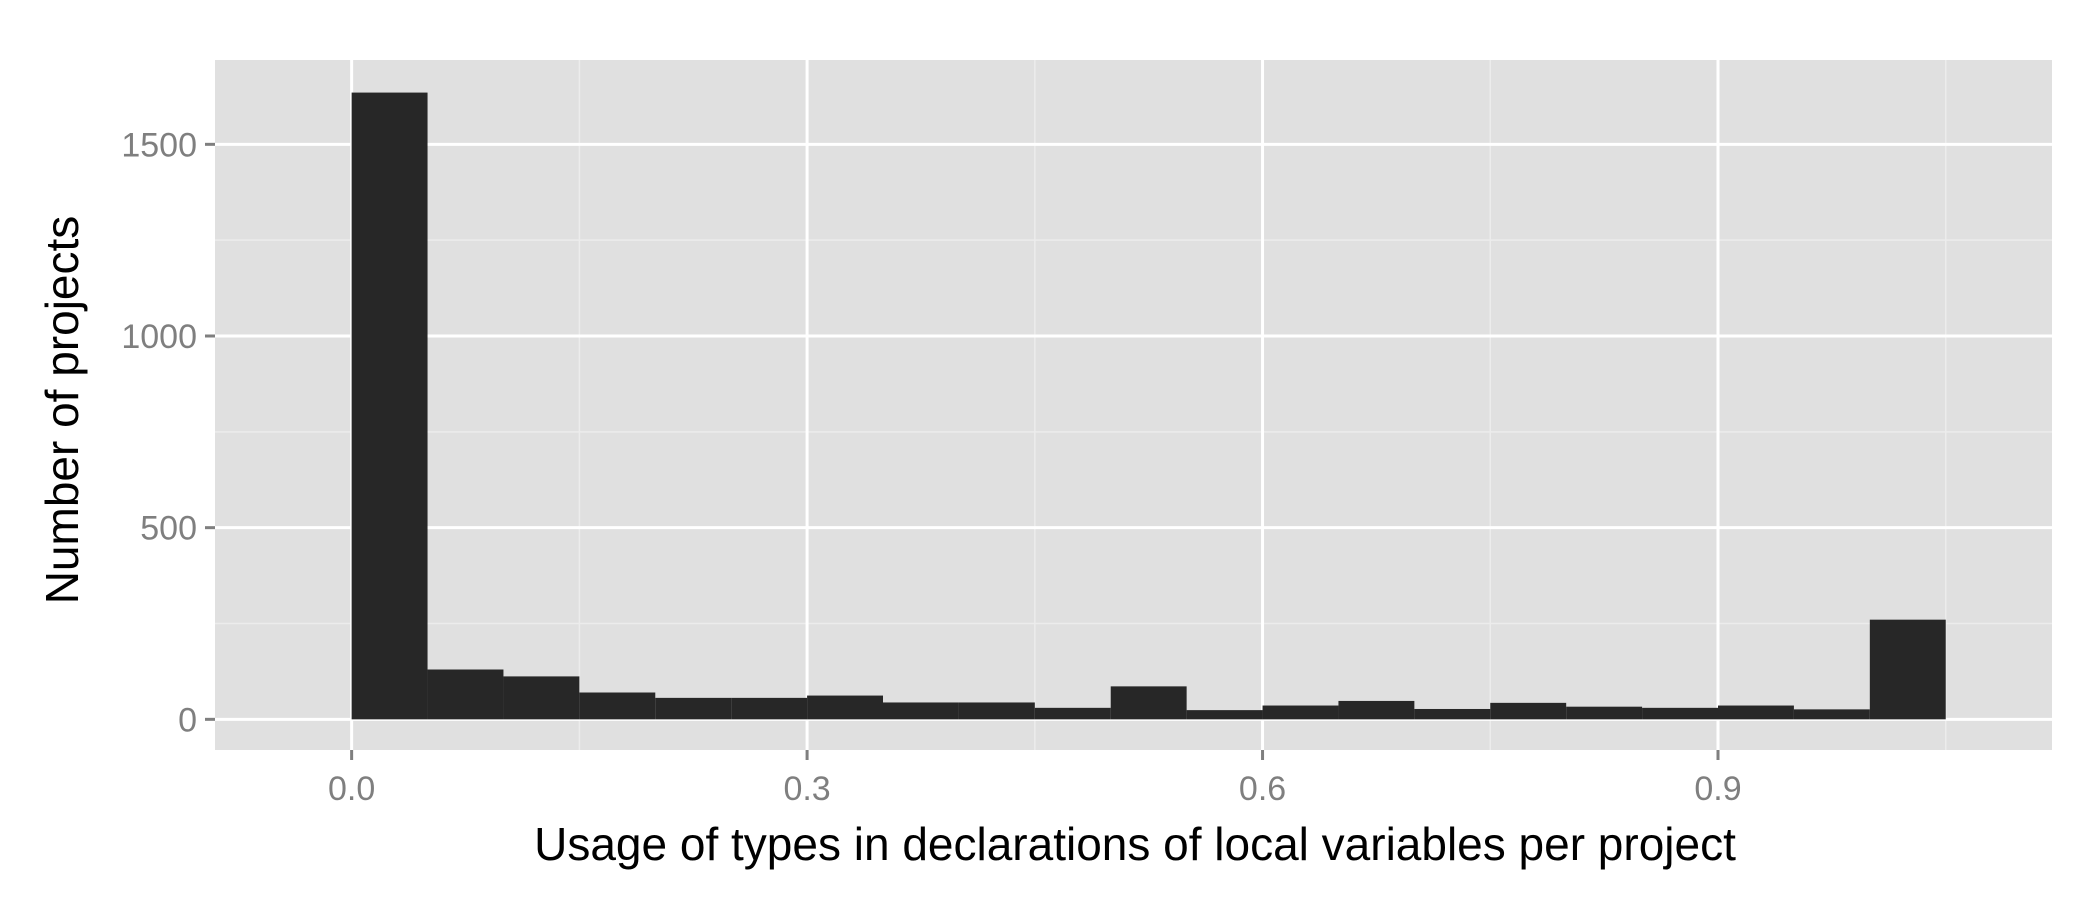  What do you see at coordinates (159, 337) in the screenshot?
I see `y-tick-label: 1000` at bounding box center [159, 337].